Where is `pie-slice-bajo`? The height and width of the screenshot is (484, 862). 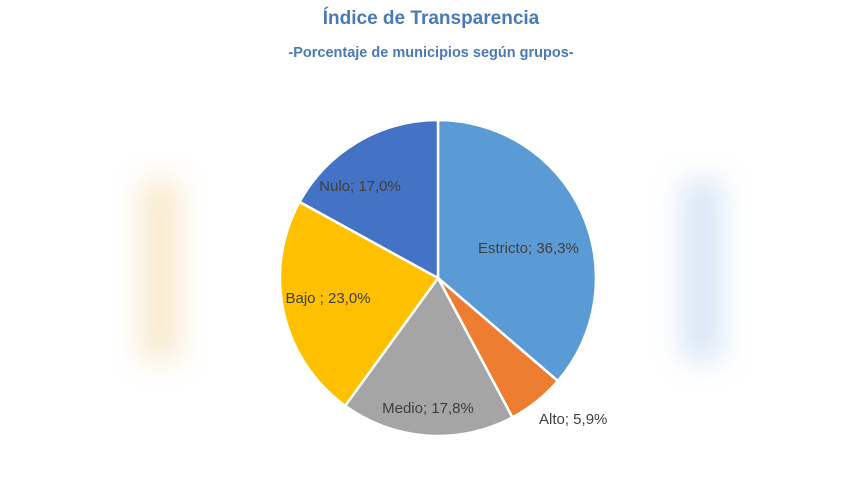 pie-slice-bajo is located at coordinates (359, 304).